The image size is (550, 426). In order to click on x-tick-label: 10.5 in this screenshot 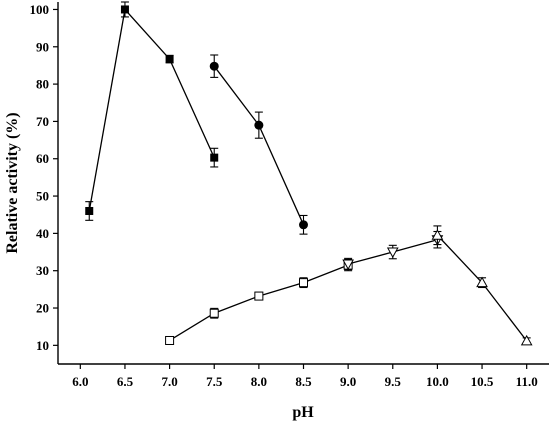, I will do `click(482, 381)`.